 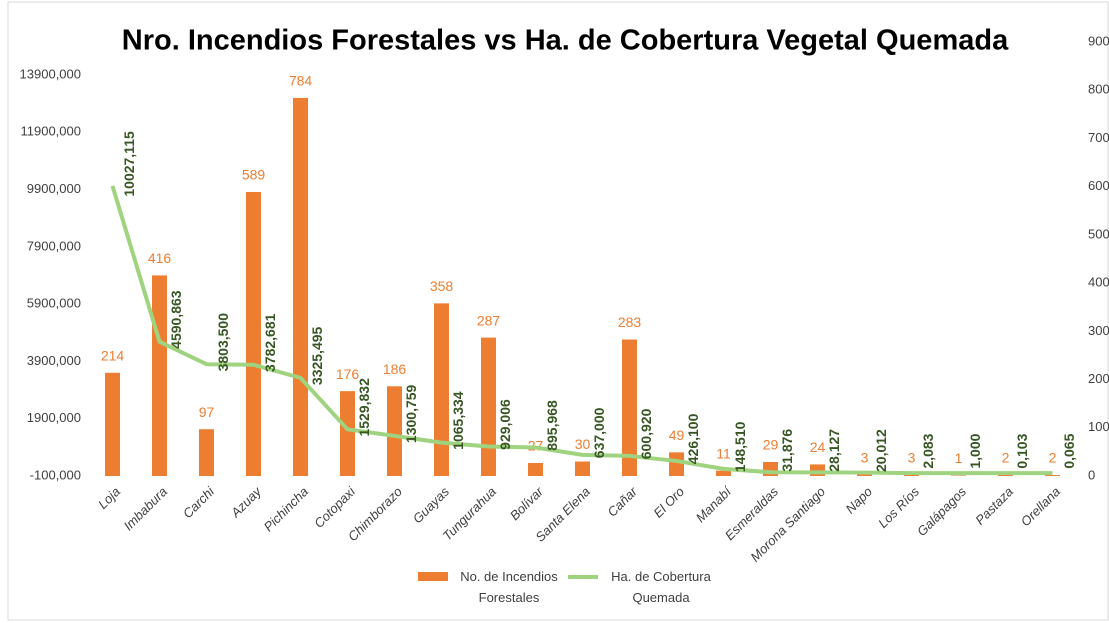 I want to click on bar-value-label: 176, so click(x=348, y=374).